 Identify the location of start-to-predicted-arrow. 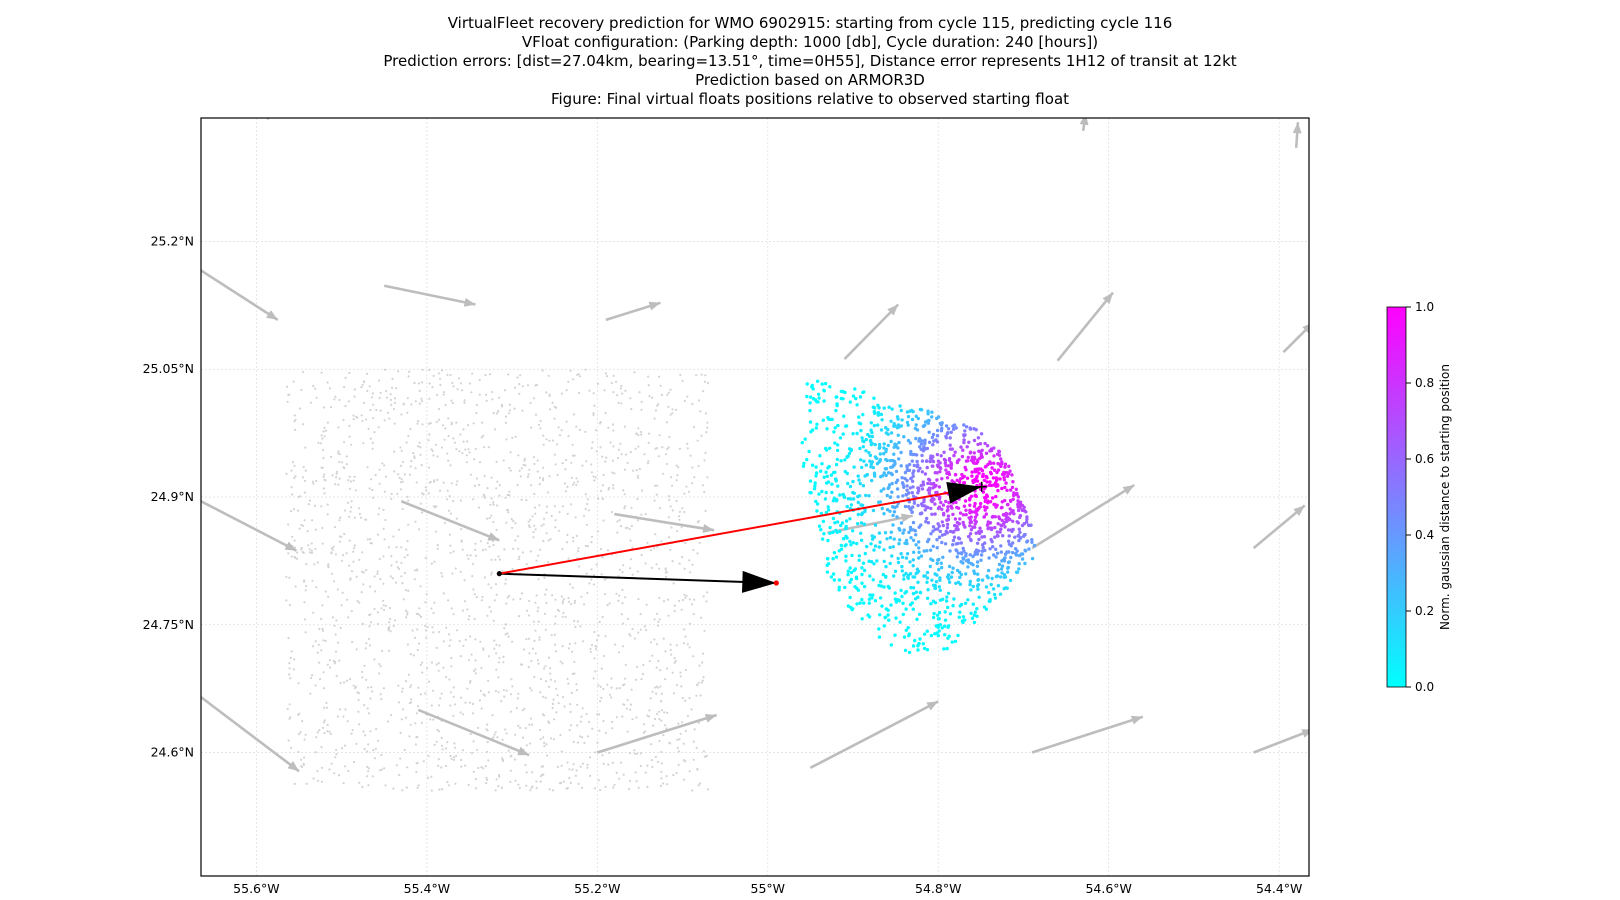
(740, 528).